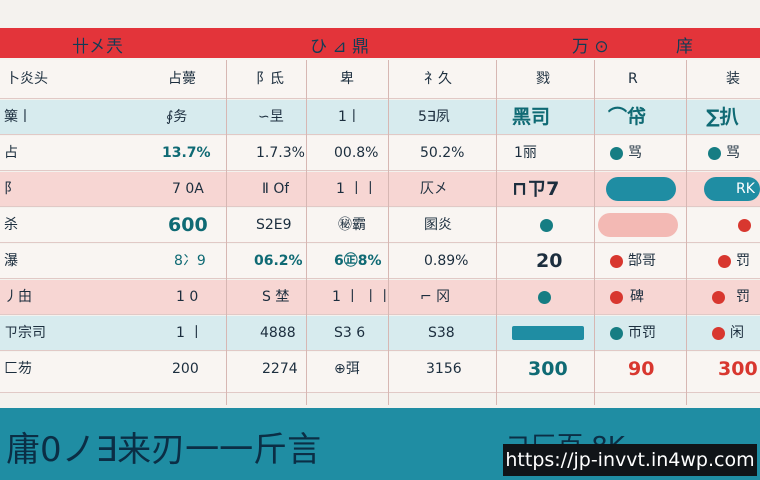  What do you see at coordinates (18, 297) in the screenshot?
I see `row-label: 丿甶` at bounding box center [18, 297].